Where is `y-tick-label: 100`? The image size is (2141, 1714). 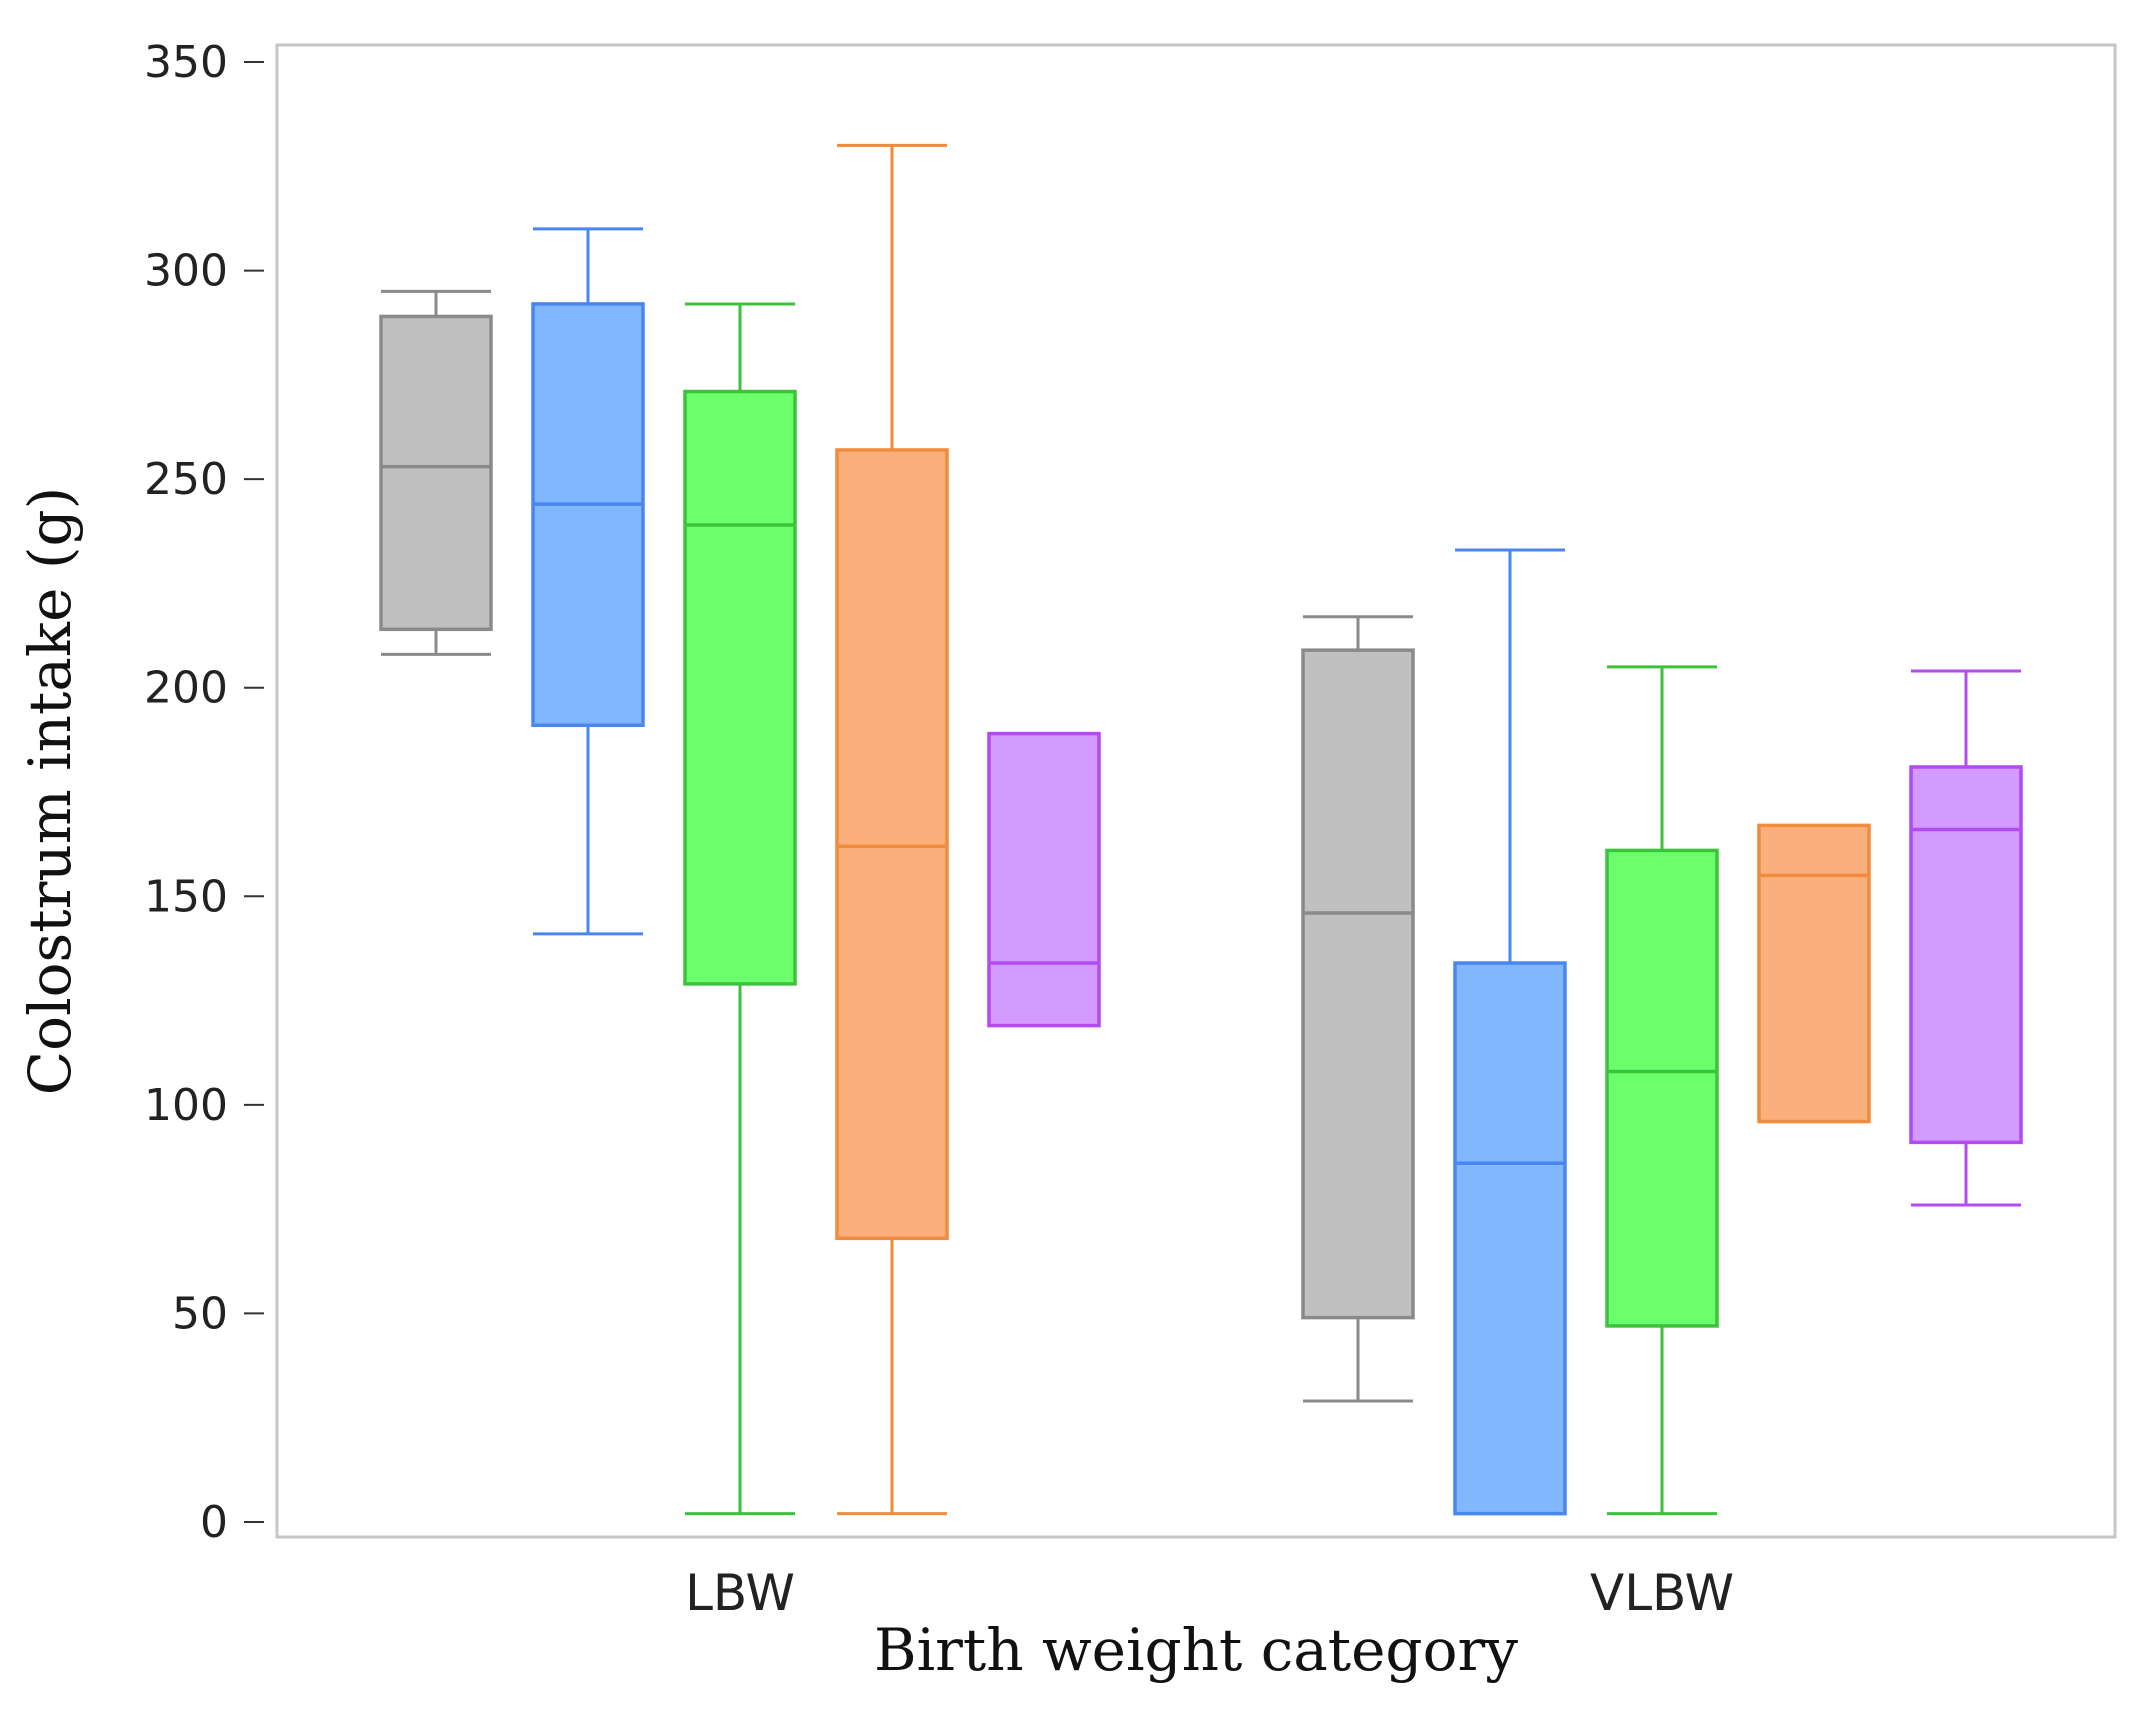
y-tick-label: 100 is located at coordinates (186, 1105).